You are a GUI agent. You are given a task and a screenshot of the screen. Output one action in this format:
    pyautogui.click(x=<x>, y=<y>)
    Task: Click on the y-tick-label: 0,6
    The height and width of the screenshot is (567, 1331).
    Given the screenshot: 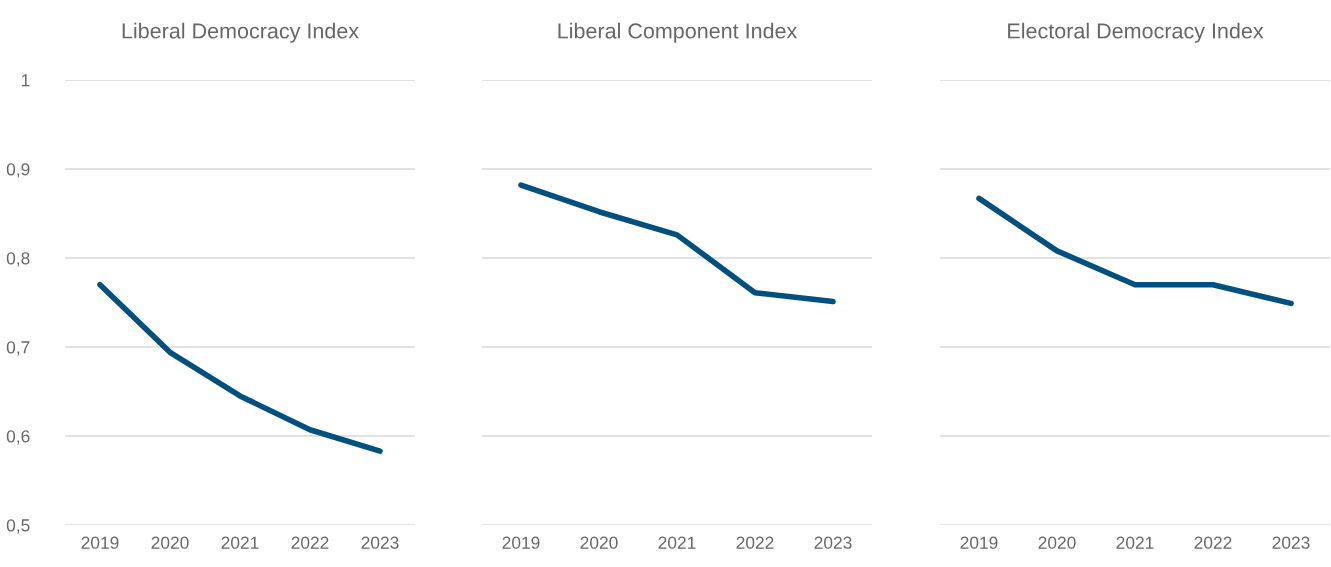 What is the action you would take?
    pyautogui.click(x=18, y=437)
    